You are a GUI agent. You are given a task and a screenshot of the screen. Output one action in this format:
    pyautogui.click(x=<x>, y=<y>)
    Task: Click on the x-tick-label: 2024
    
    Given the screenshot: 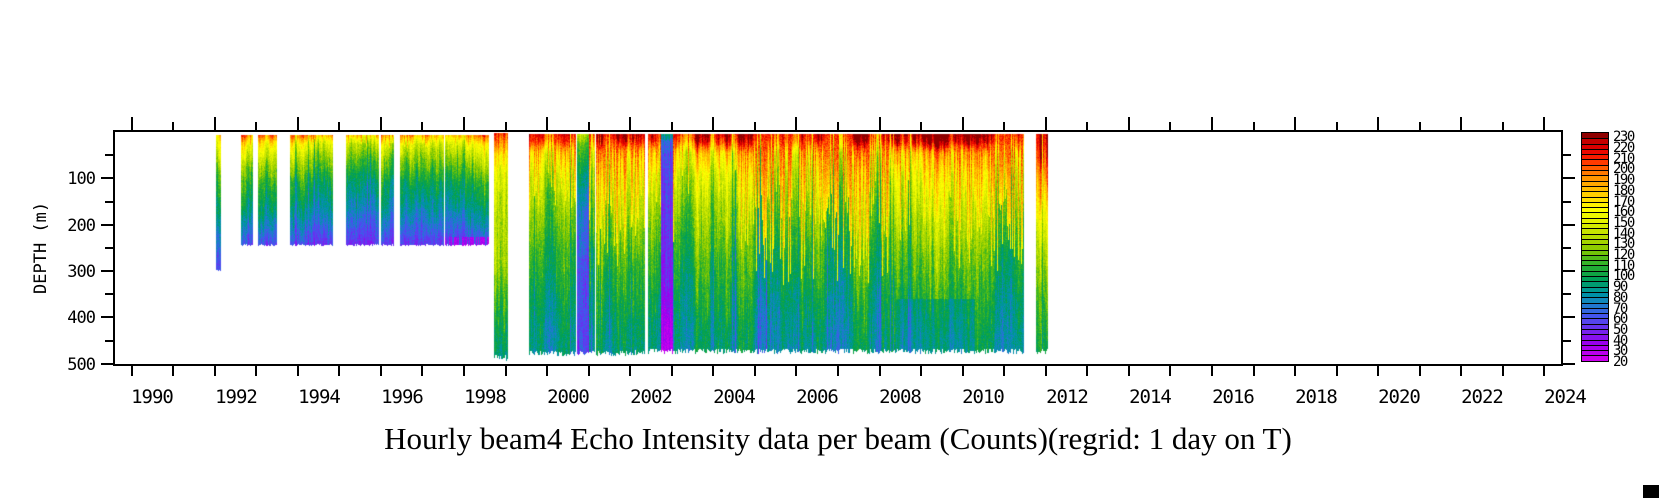 What is the action you would take?
    pyautogui.click(x=1565, y=397)
    